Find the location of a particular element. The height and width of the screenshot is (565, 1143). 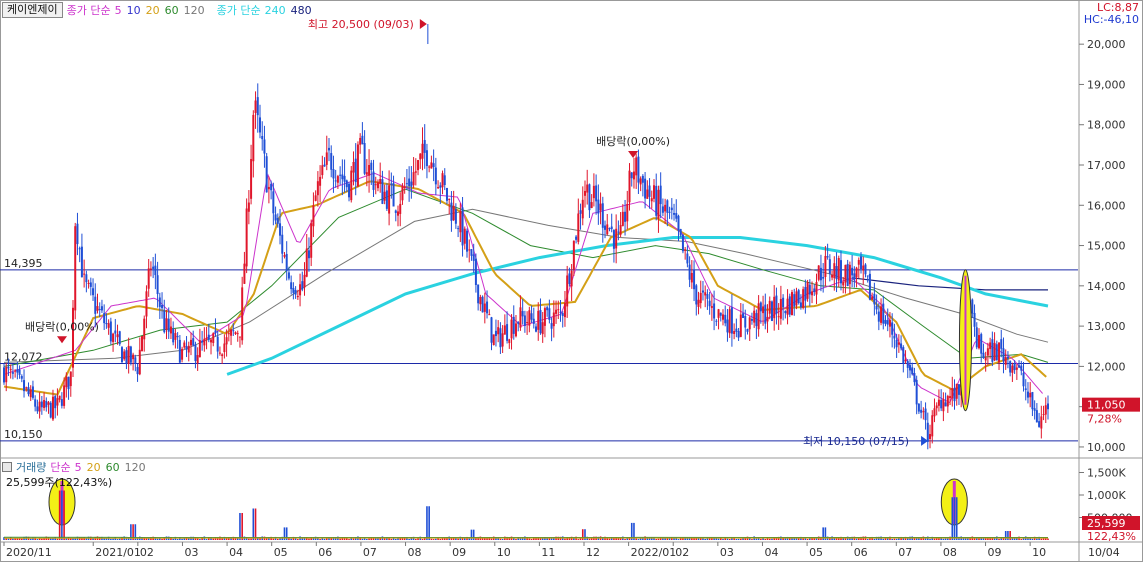

stock-name: 케이엔제이 is located at coordinates (32, 10).